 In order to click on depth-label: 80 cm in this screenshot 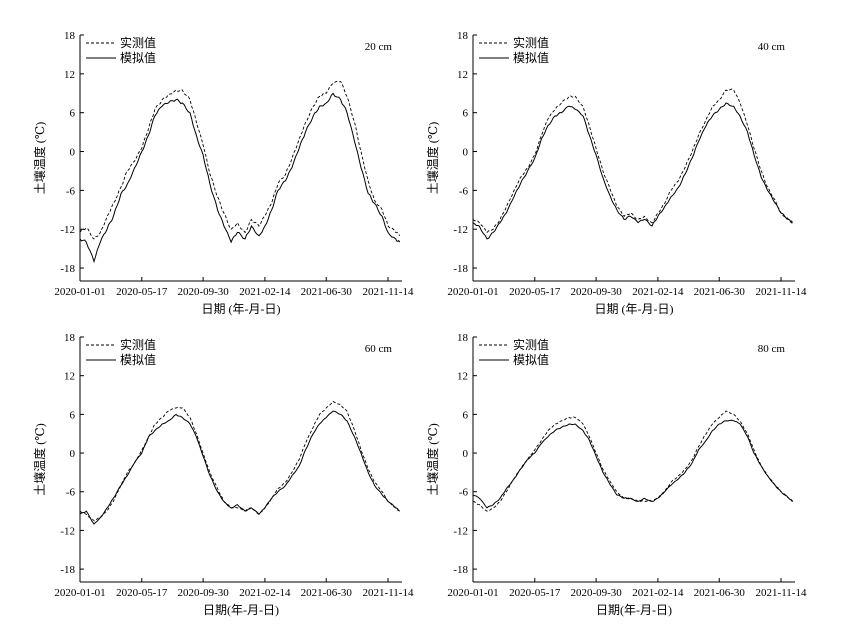, I will do `click(772, 349)`.